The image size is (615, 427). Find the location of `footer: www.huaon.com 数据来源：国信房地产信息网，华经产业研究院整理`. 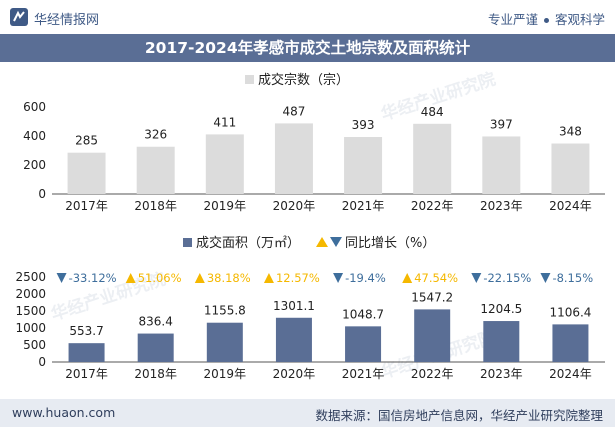

footer: www.huaon.com 数据来源：国信房地产信息网，华经产业研究院整理 is located at coordinates (307, 413).